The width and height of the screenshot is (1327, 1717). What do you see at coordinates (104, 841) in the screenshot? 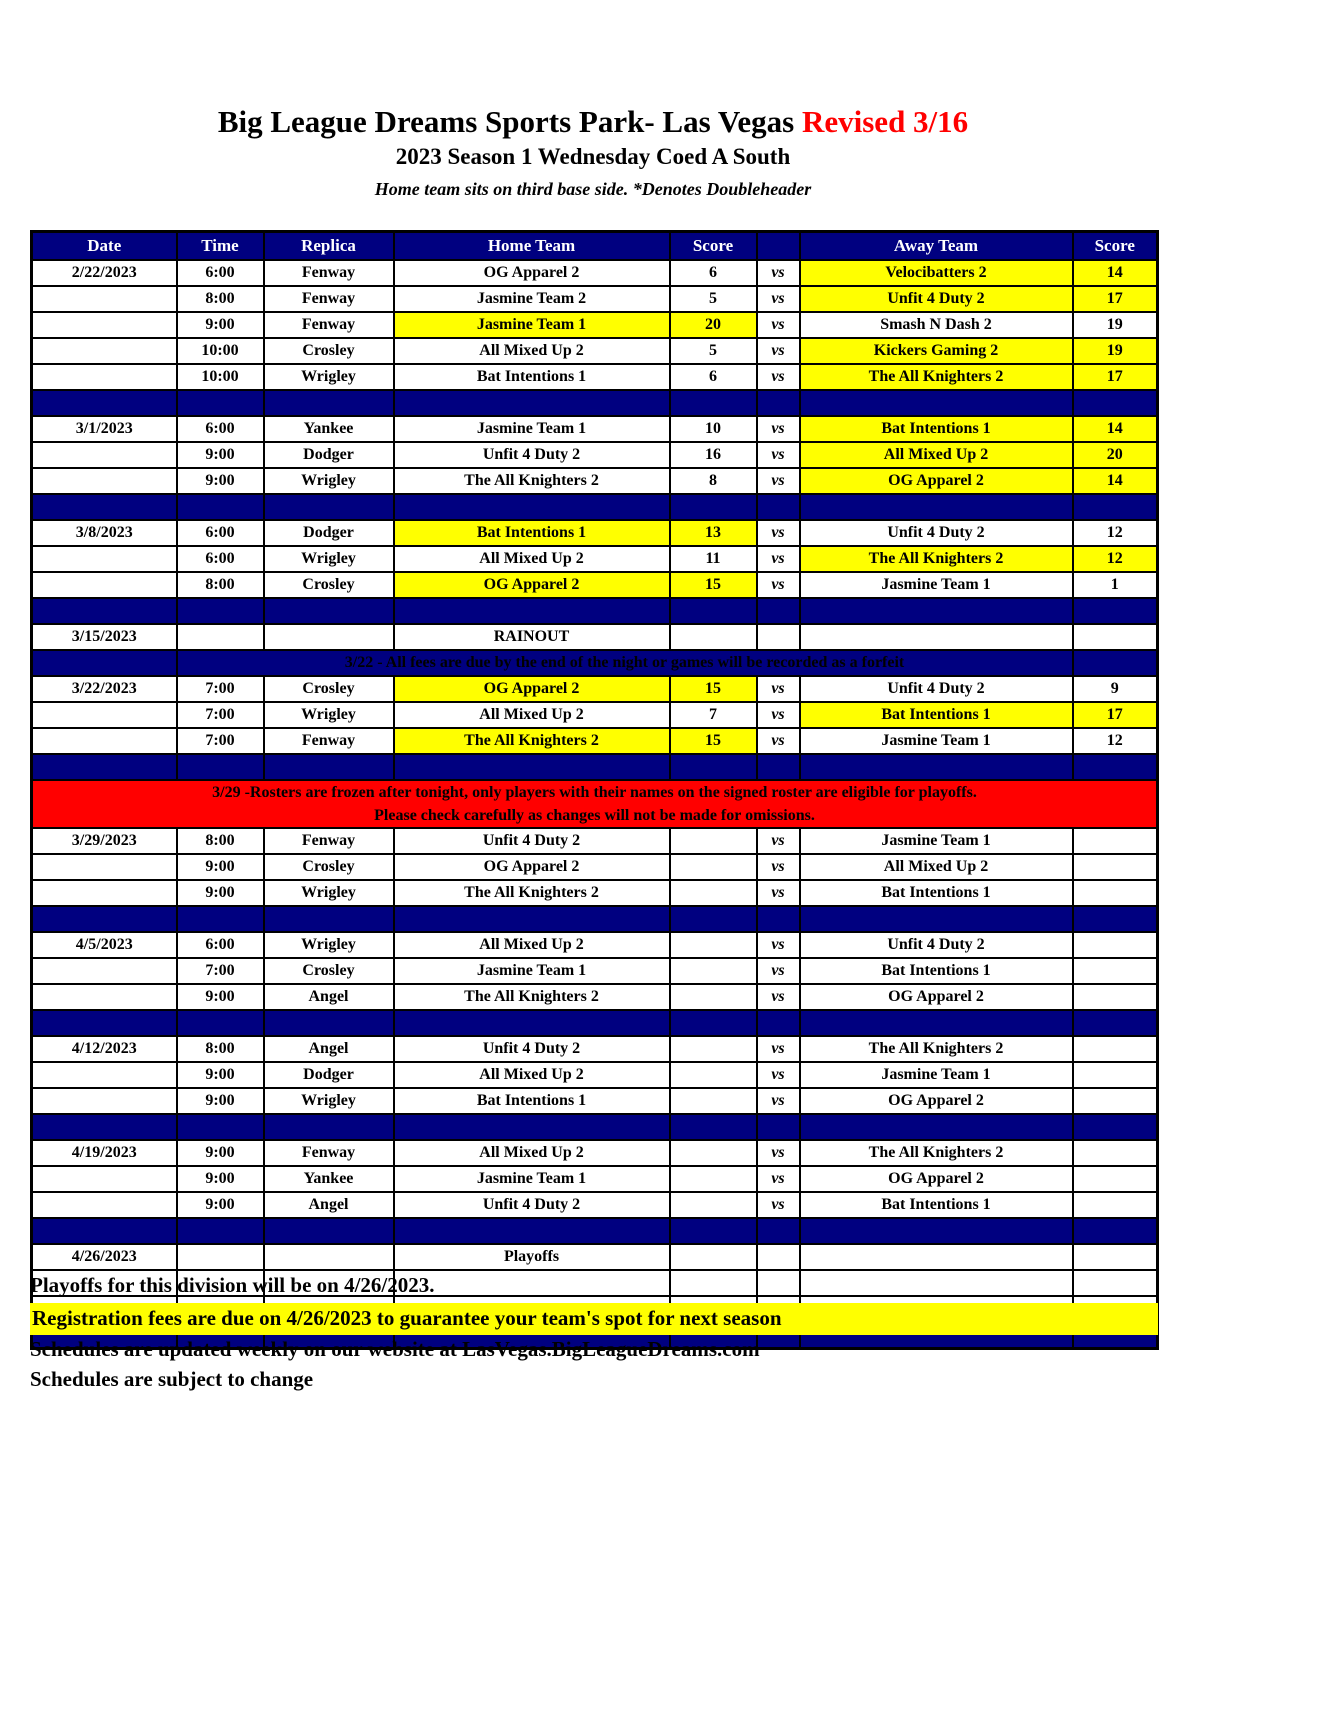
I see `date-cell: 3/29/2023` at bounding box center [104, 841].